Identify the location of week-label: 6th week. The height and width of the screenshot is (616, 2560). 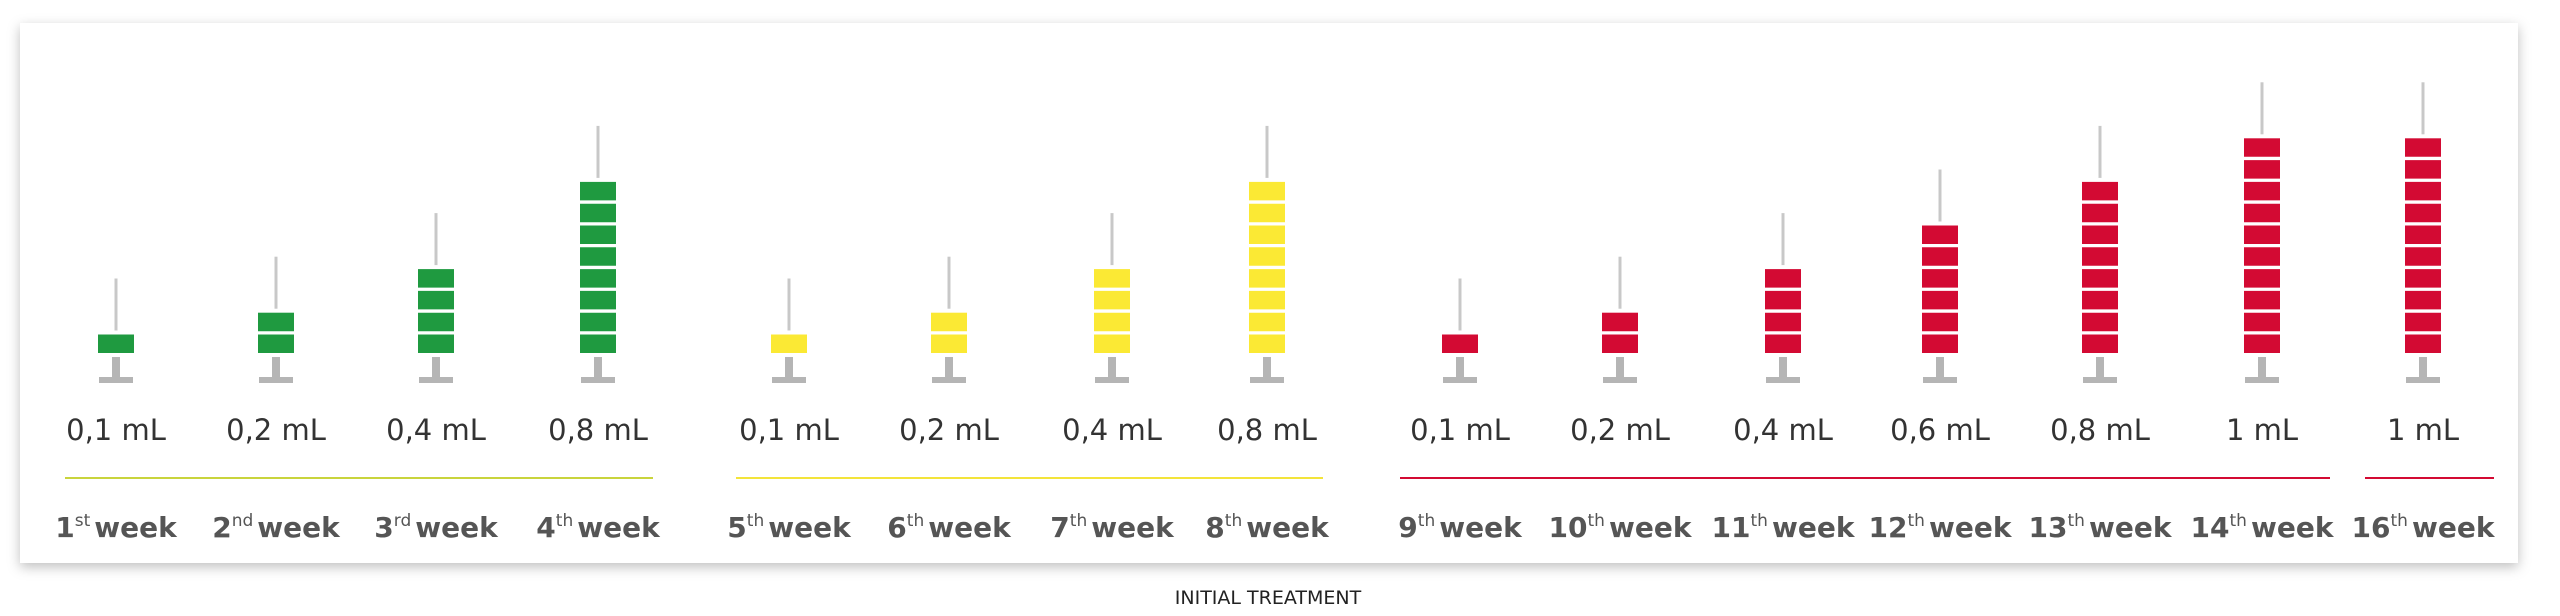
(949, 527).